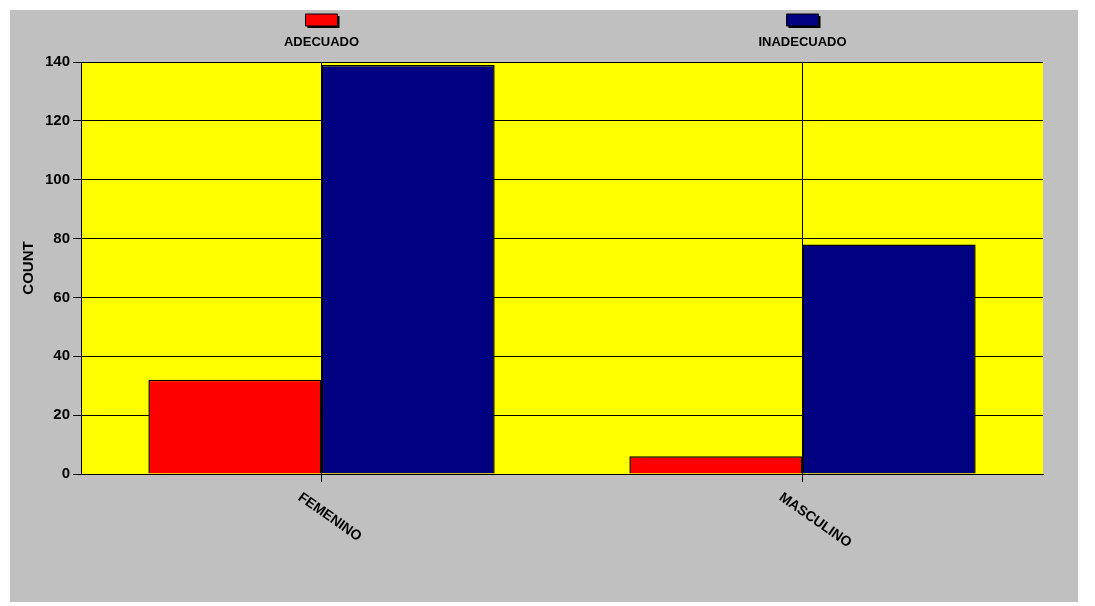  Describe the element at coordinates (62, 237) in the screenshot. I see `y-tick-label: 80` at that location.